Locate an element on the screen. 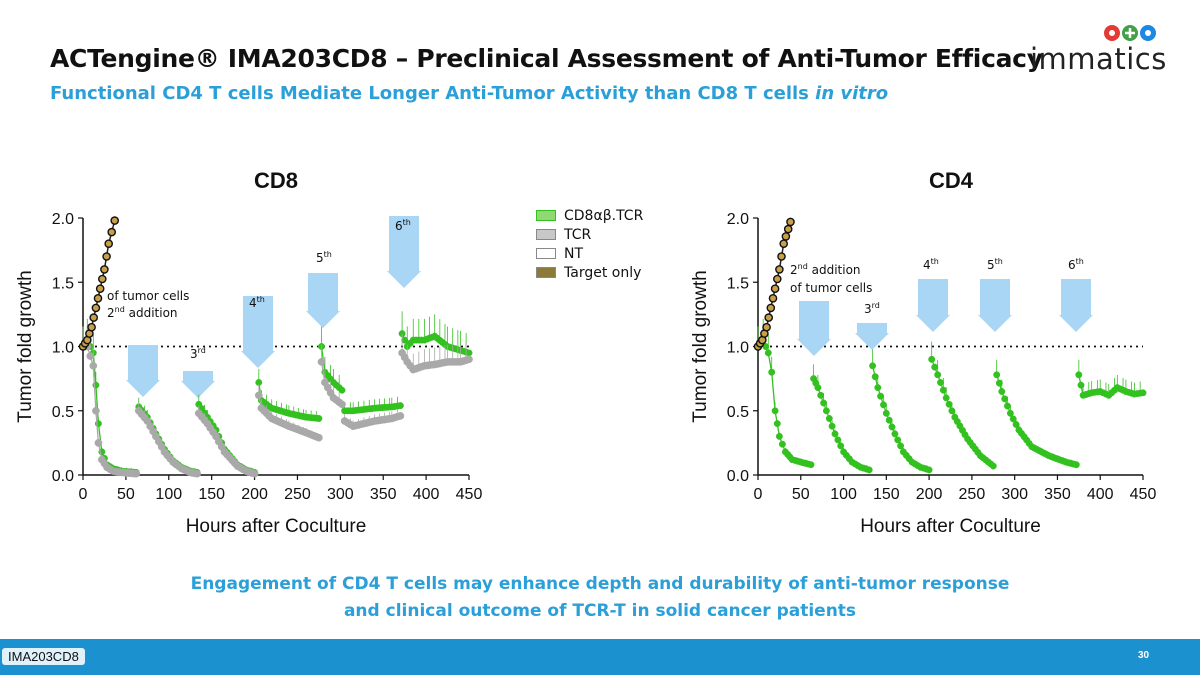  addition-label: 3rd is located at coordinates (872, 308).